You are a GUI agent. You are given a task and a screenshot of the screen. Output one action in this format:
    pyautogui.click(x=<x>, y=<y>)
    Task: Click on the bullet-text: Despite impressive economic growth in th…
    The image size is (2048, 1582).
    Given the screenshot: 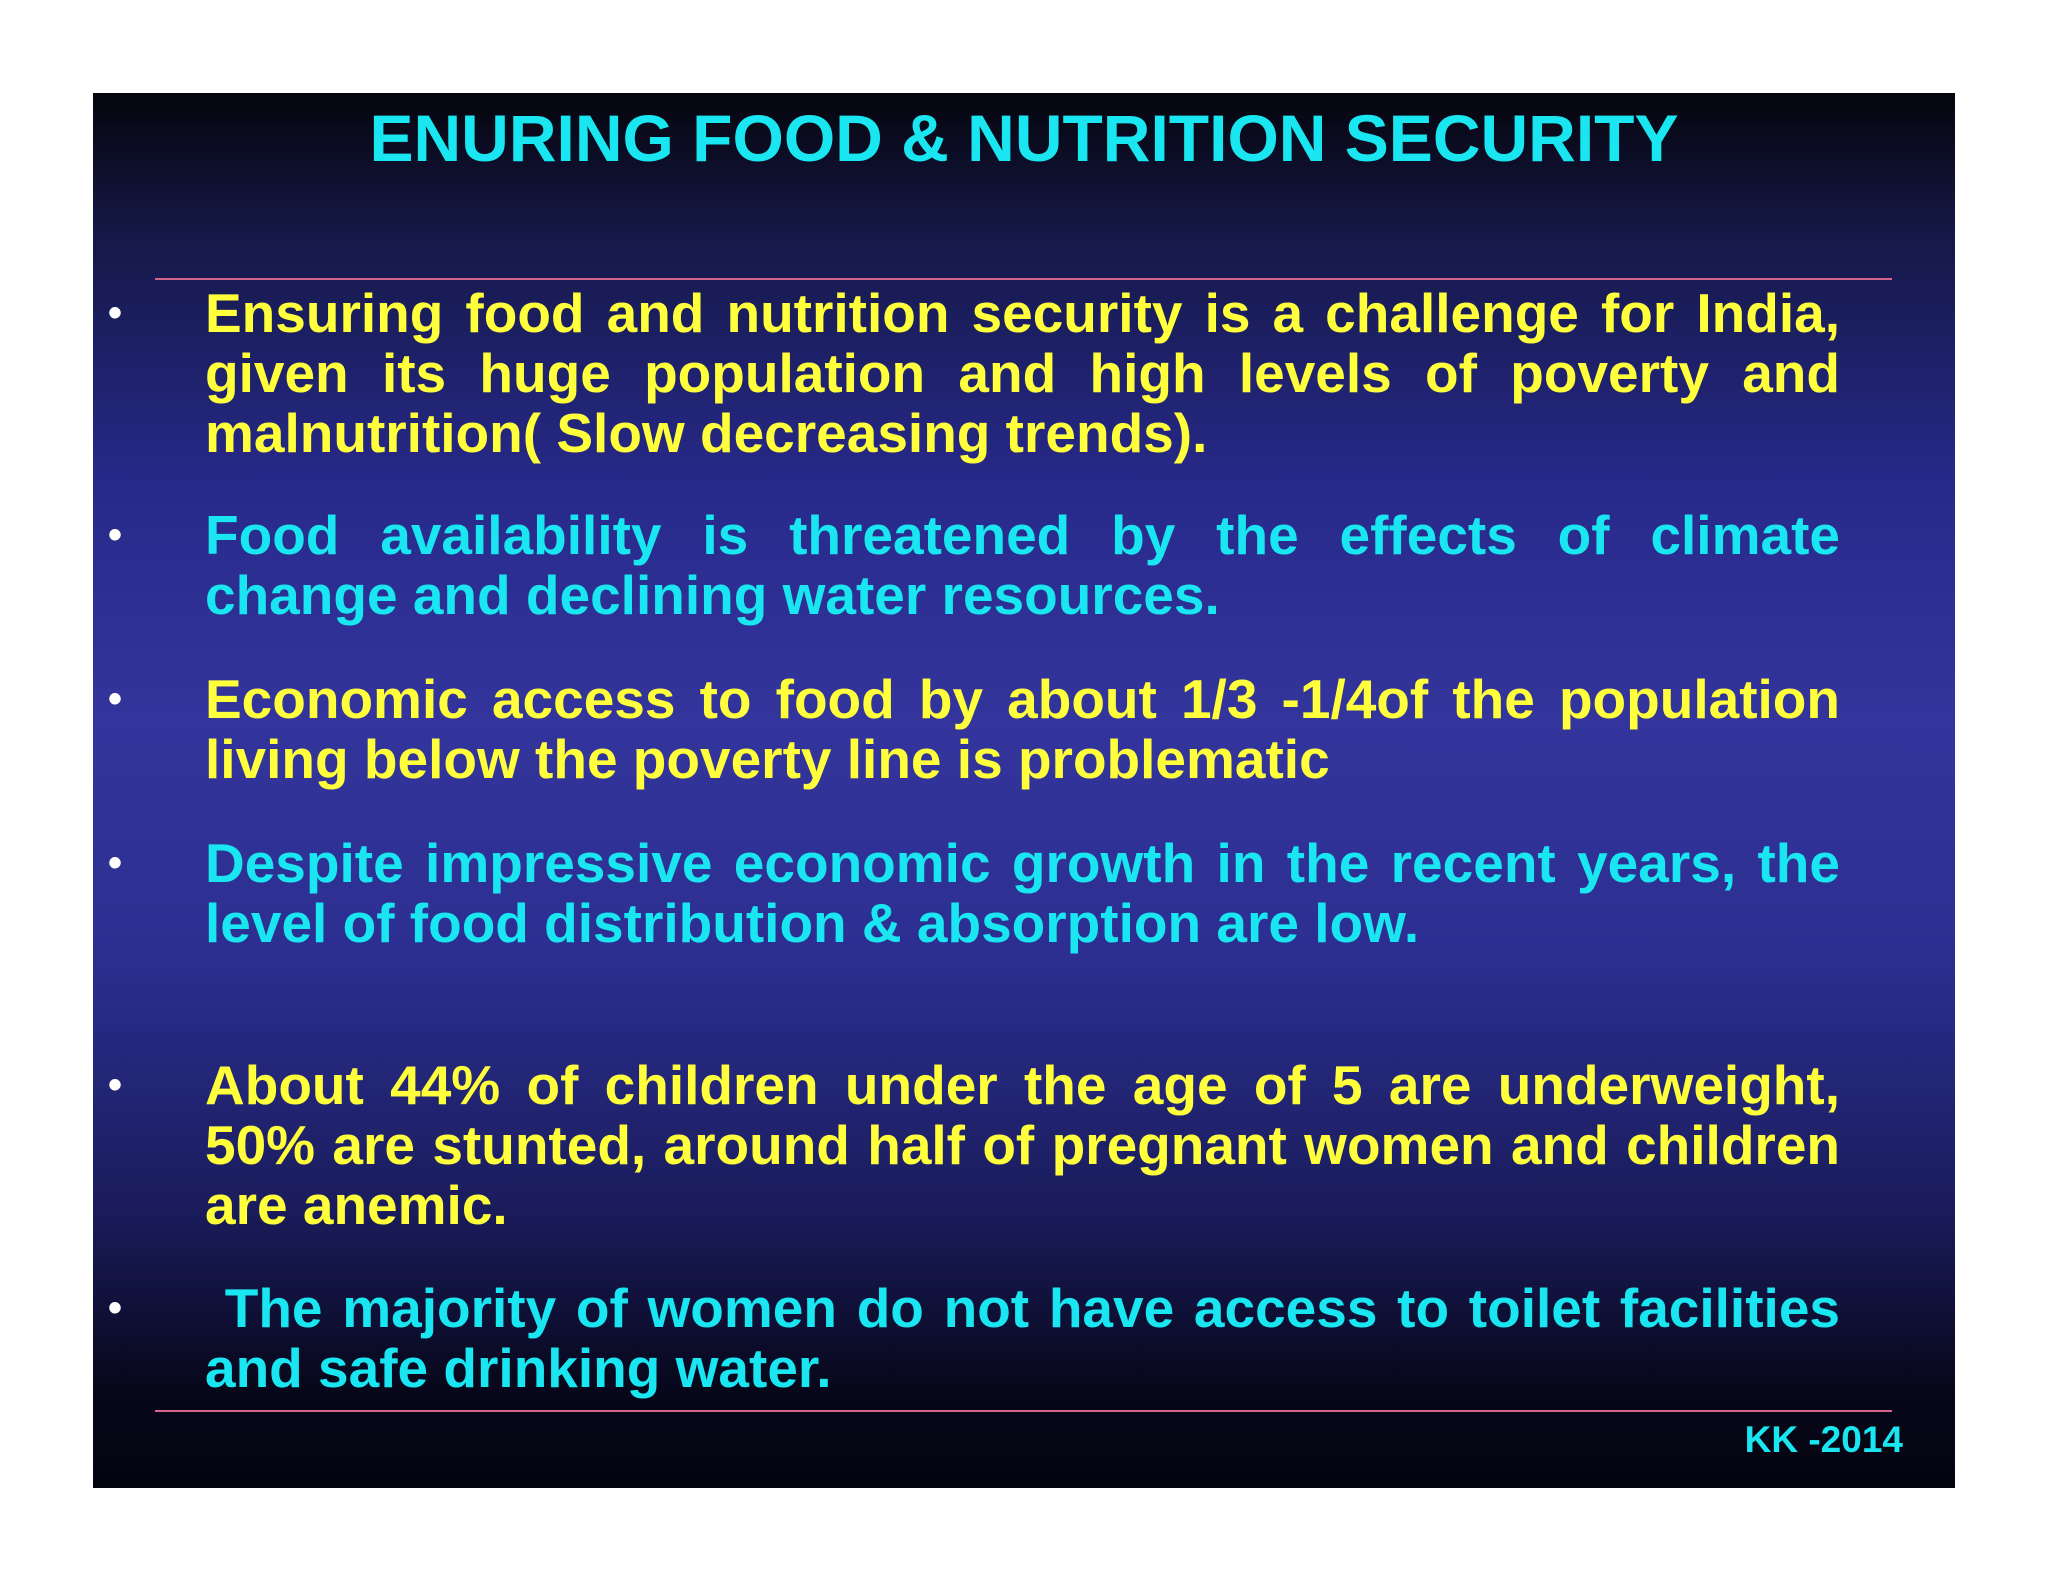 What is the action you would take?
    pyautogui.click(x=1030, y=893)
    